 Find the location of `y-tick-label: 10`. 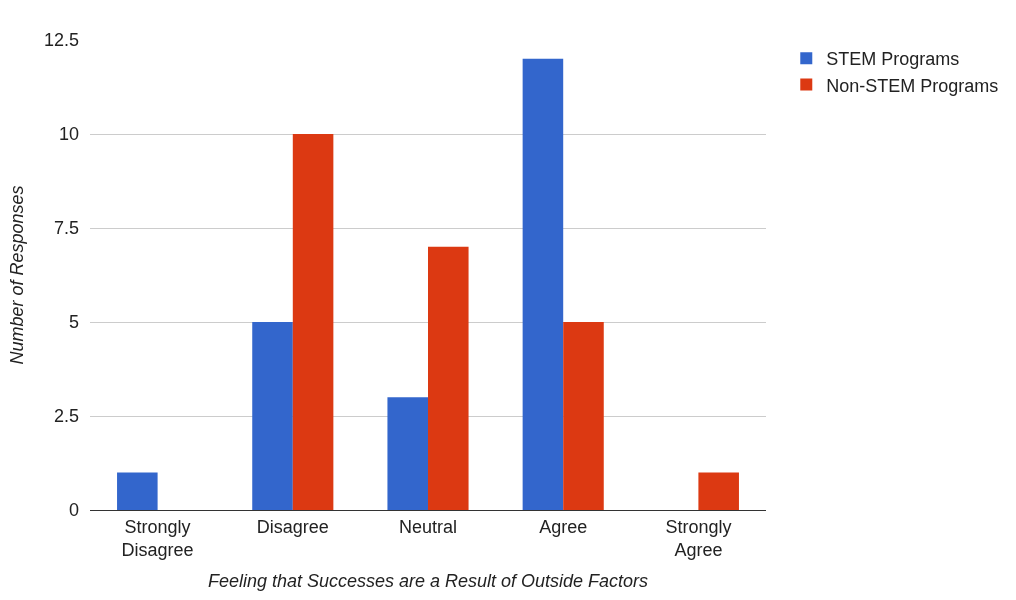

y-tick-label: 10 is located at coordinates (68, 134).